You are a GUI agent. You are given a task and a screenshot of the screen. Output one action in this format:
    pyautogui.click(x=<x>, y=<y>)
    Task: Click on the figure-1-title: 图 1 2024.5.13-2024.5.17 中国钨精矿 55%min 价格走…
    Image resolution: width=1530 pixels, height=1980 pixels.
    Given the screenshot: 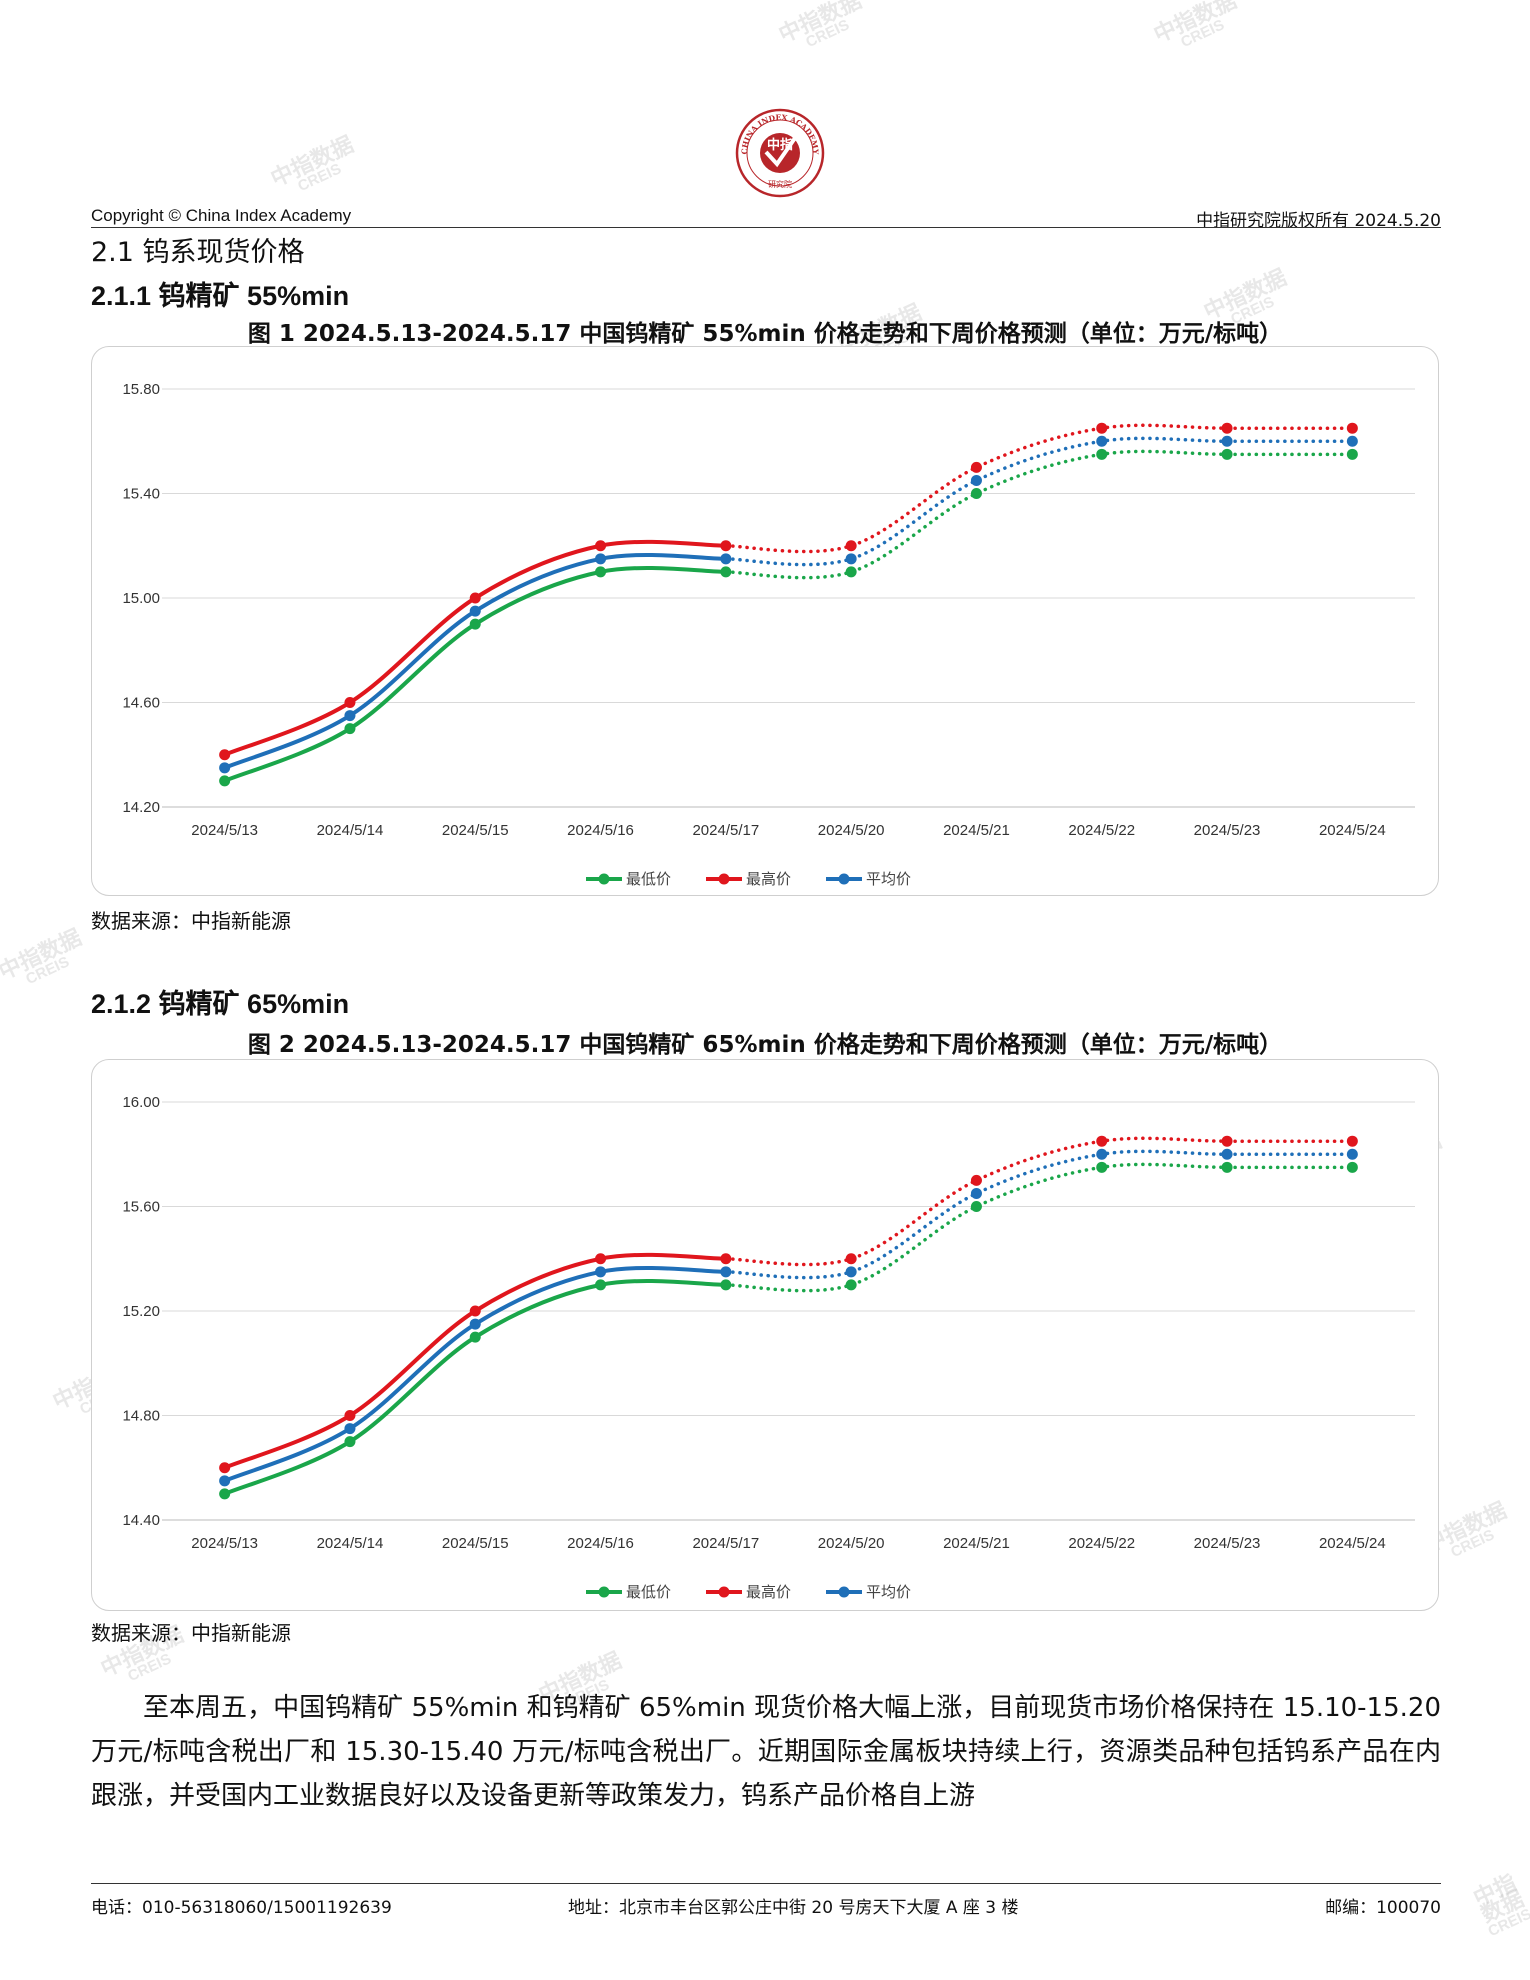 What is the action you would take?
    pyautogui.click(x=765, y=334)
    